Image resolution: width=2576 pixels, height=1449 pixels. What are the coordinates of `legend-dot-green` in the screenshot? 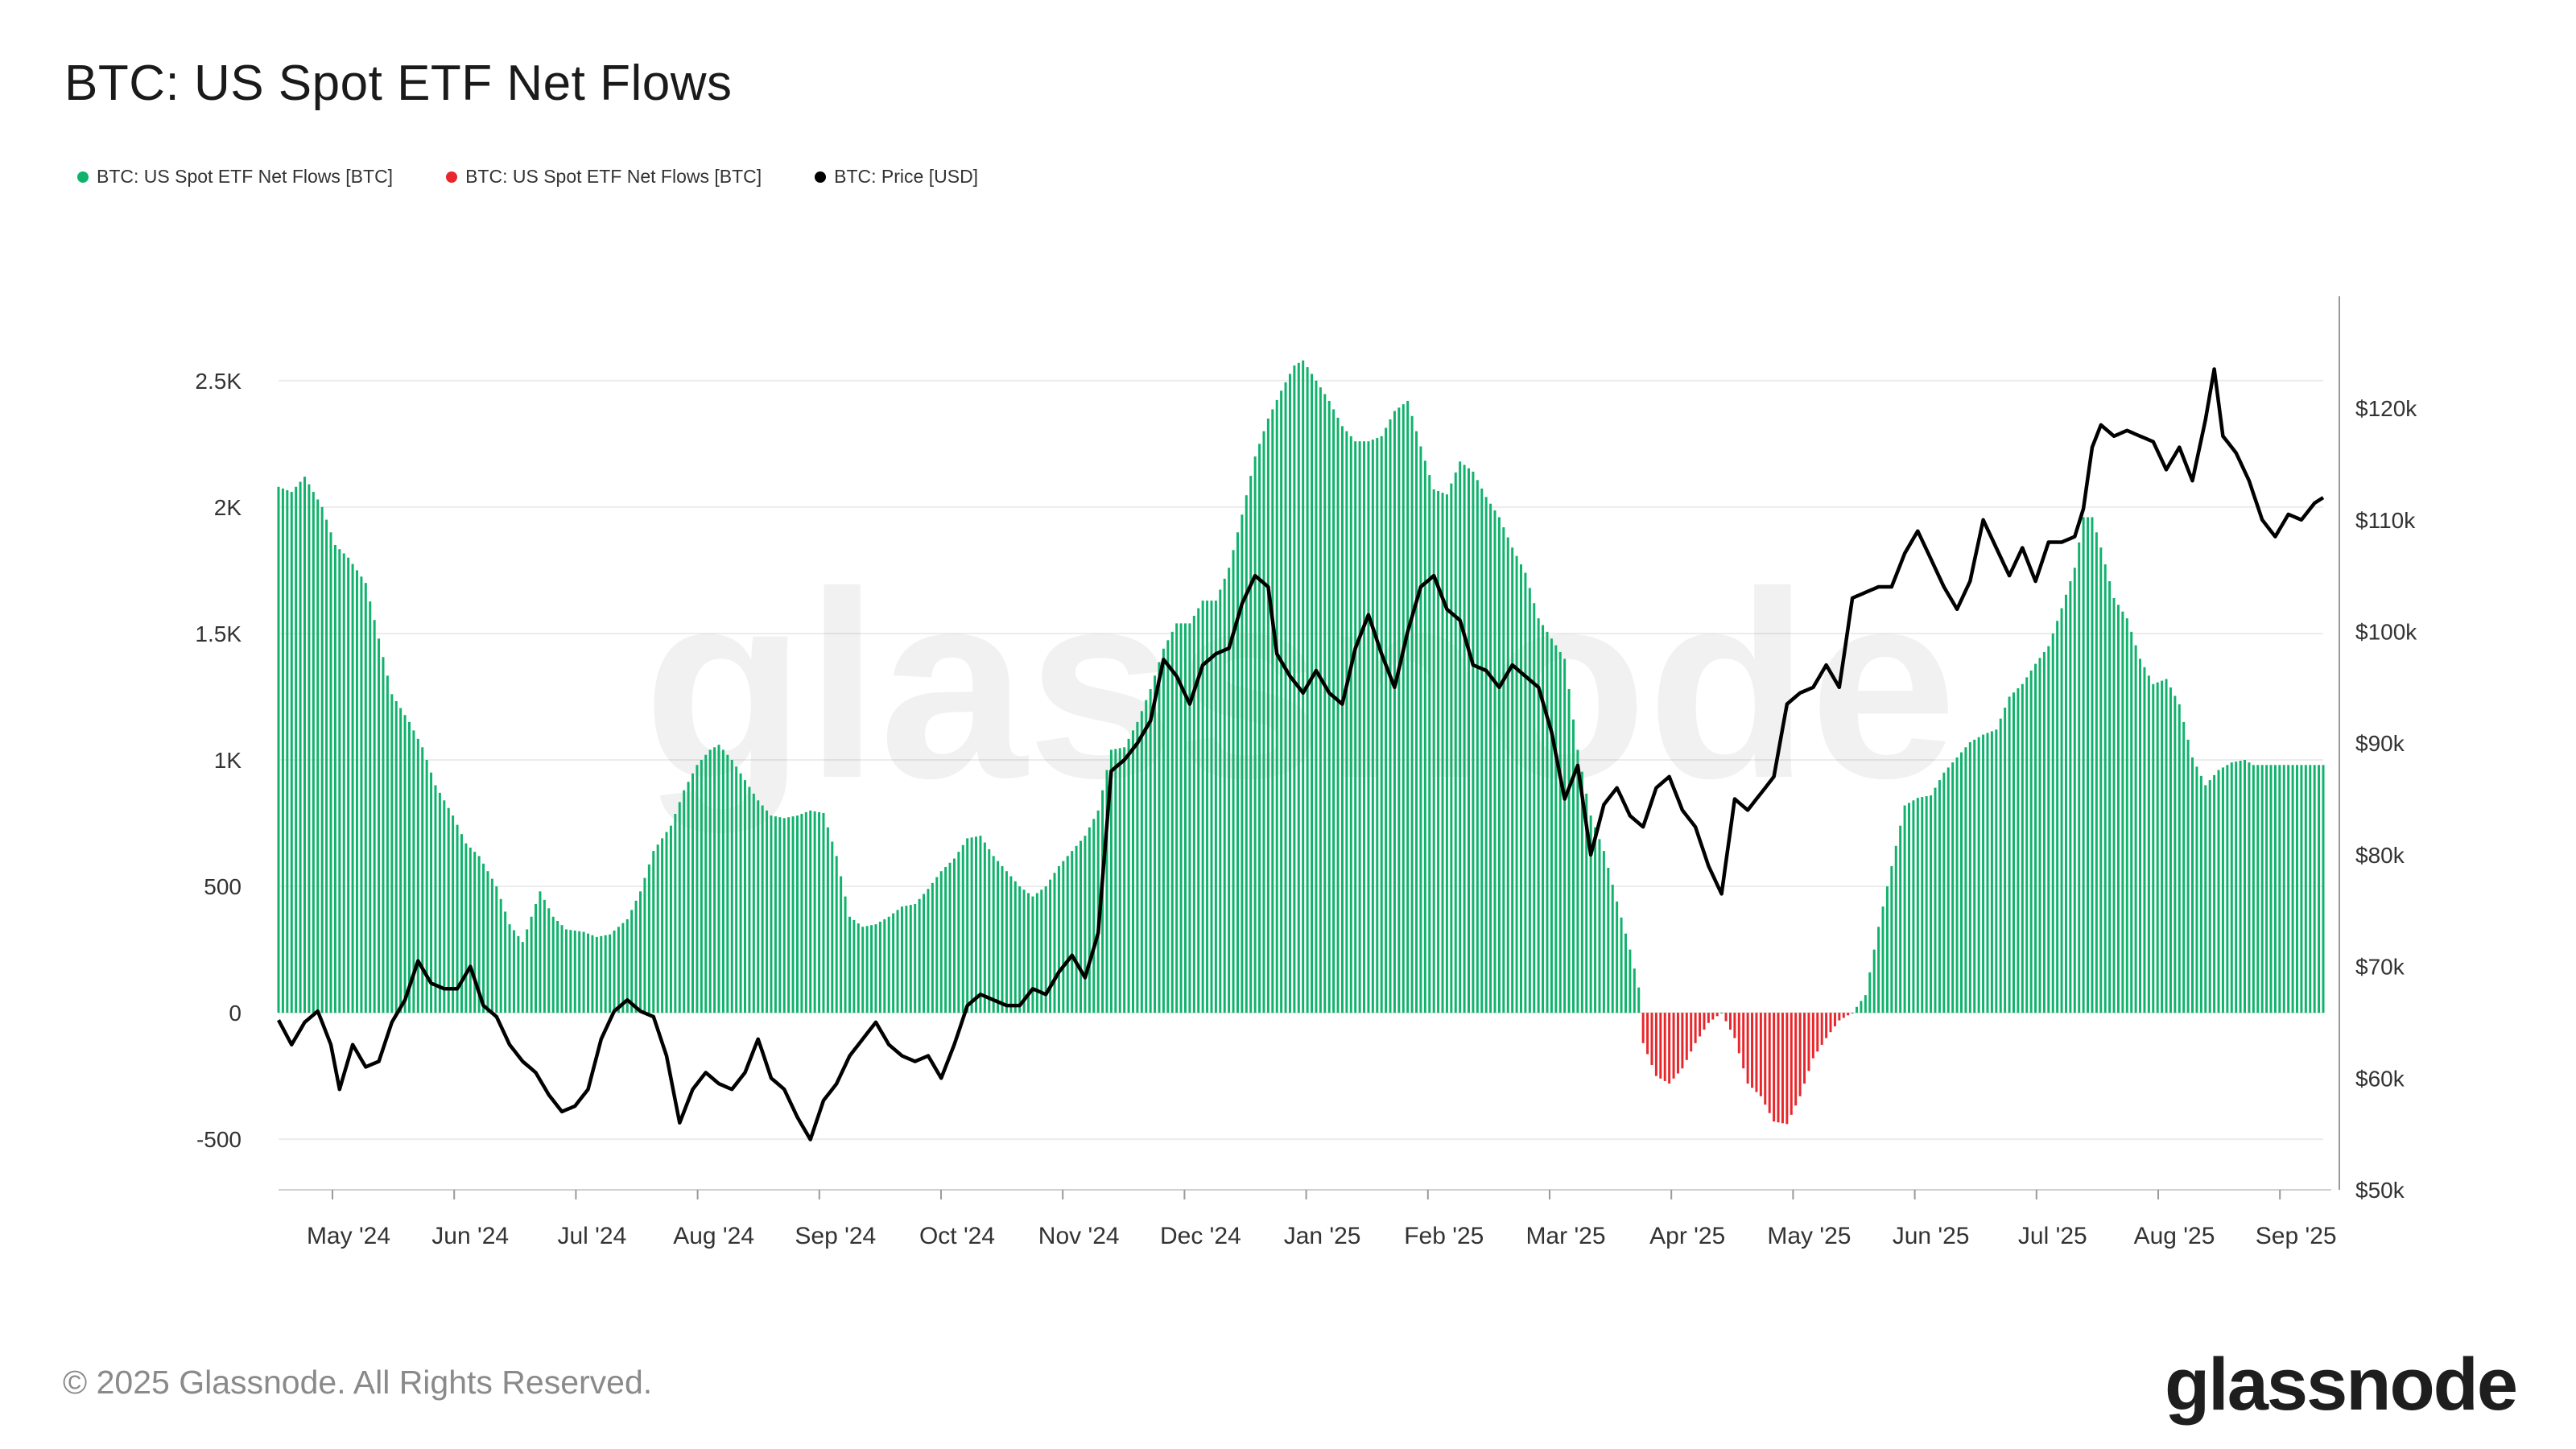 It's located at (83, 177).